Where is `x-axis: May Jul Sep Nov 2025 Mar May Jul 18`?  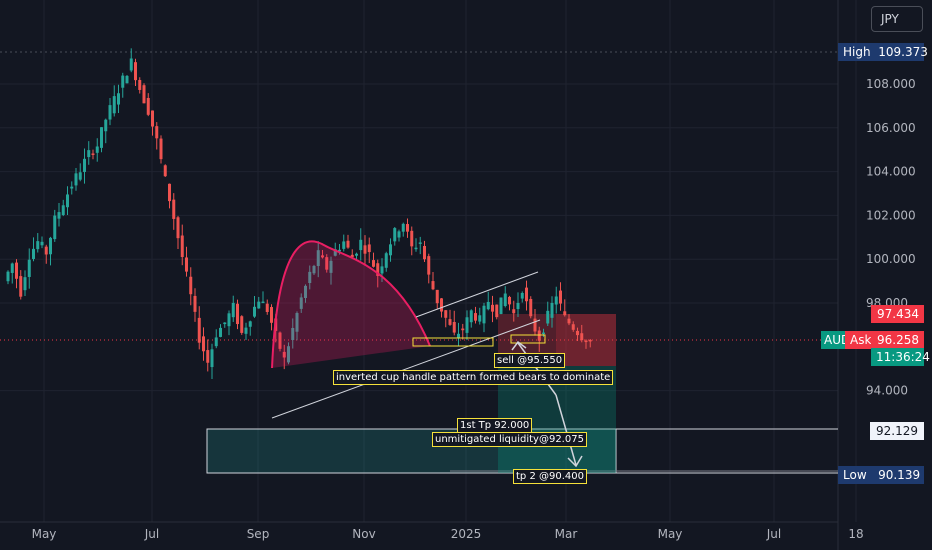
x-axis: May Jul Sep Nov 2025 Mar May Jul 18 is located at coordinates (448, 534).